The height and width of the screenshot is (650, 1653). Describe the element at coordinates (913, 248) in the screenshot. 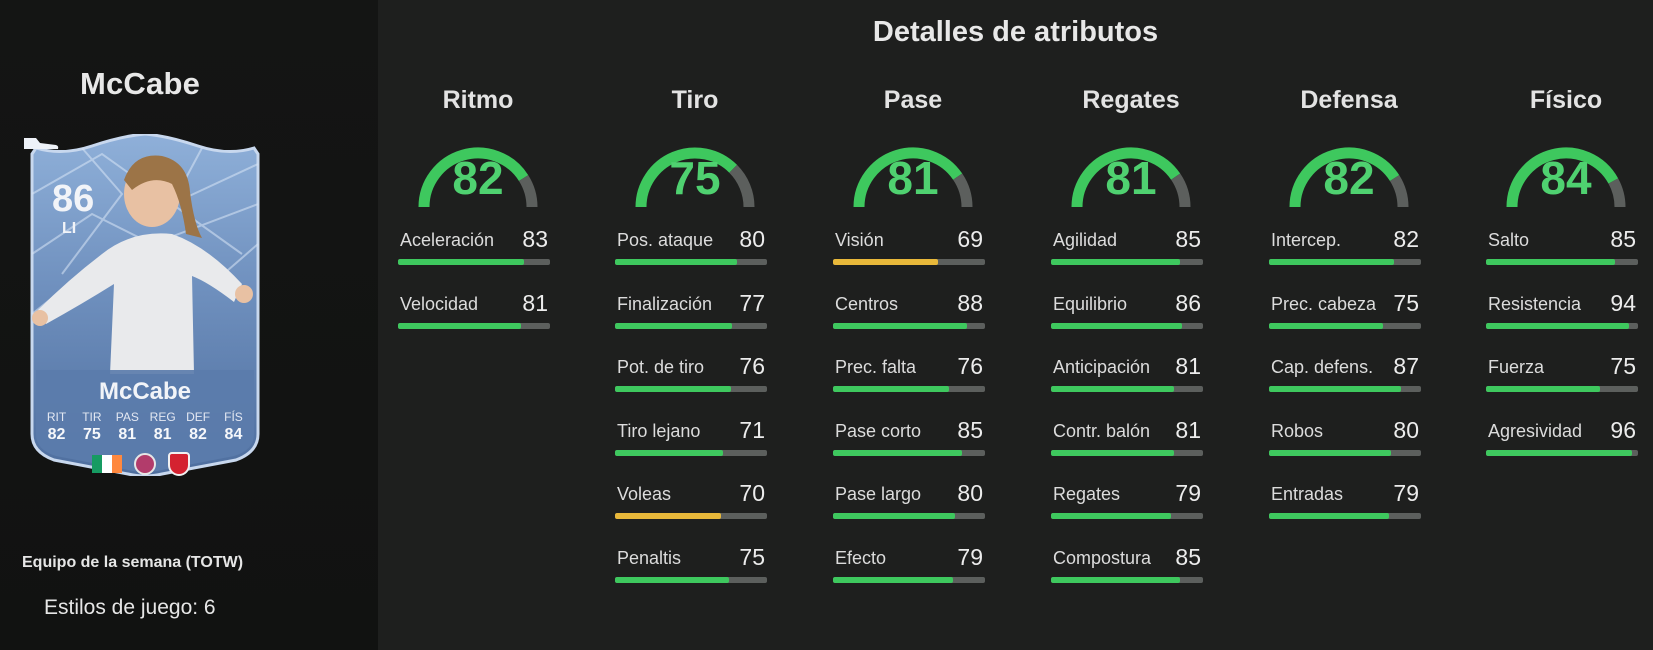

I see `attribute-row: Visión 69` at that location.